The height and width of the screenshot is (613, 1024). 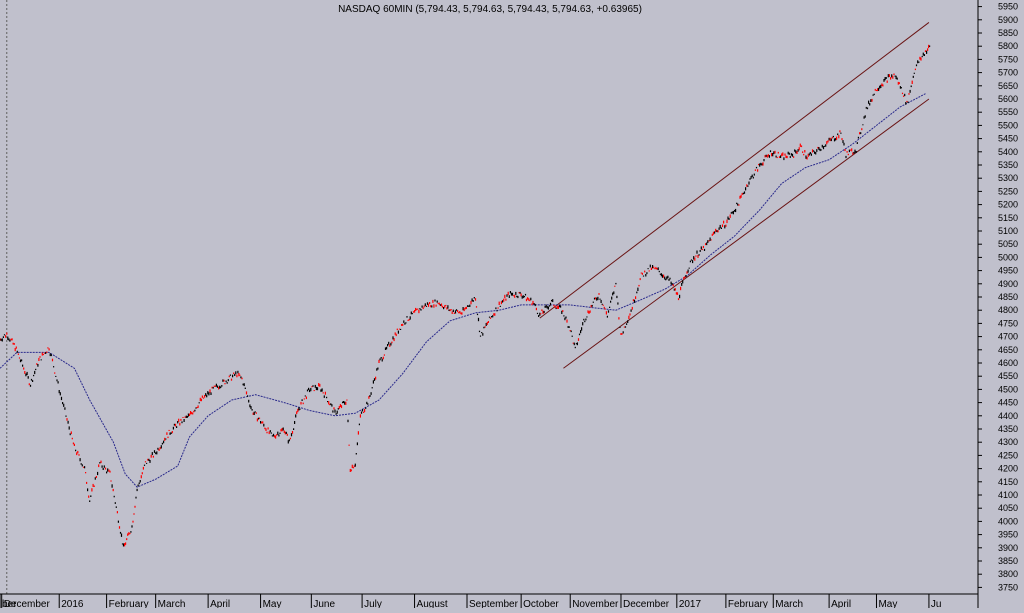 I want to click on y-tick-label: 5150, so click(x=1008, y=218).